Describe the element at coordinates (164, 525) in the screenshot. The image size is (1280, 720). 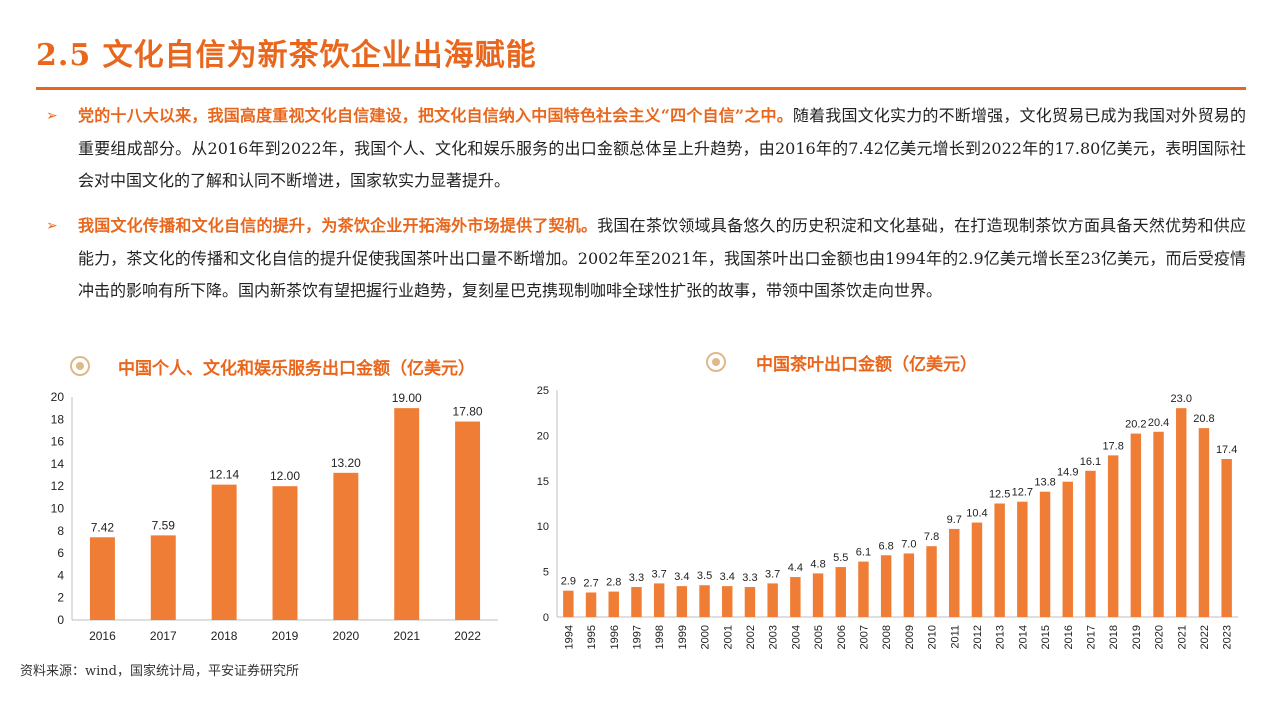
I see `data-label: 7.59` at that location.